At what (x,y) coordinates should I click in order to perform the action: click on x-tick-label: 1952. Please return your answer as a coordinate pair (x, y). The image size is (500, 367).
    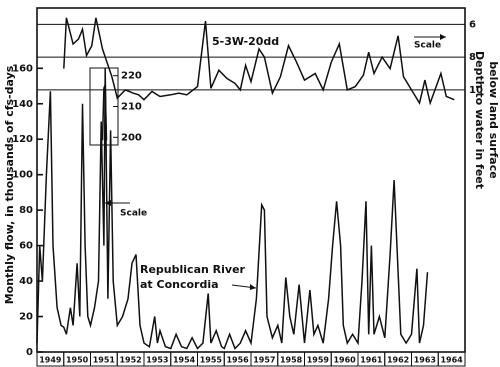
    Looking at the image, I should click on (130, 360).